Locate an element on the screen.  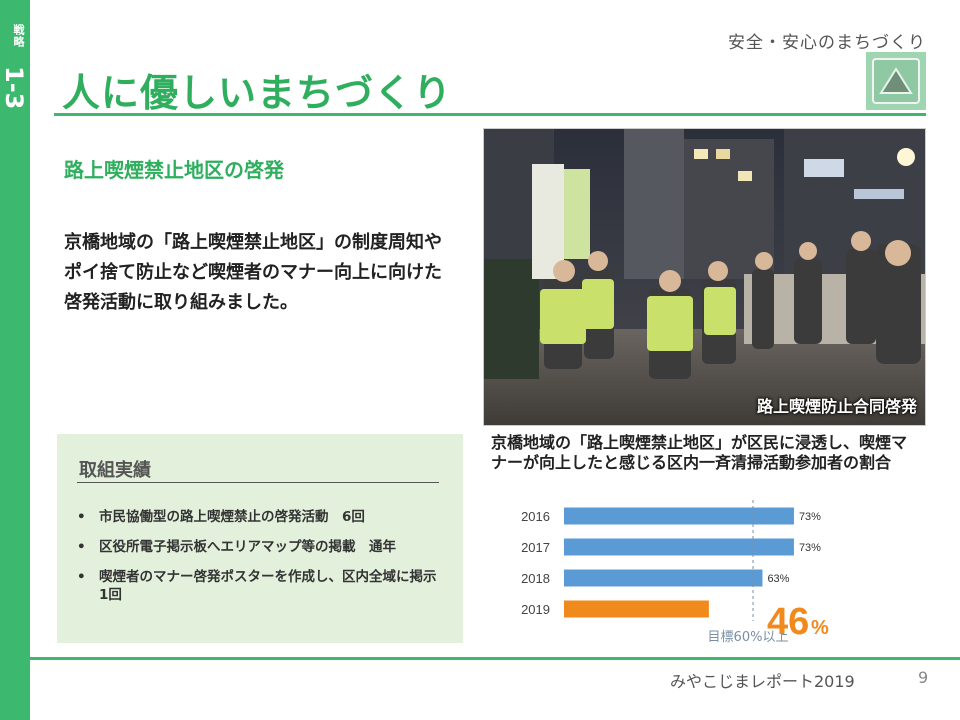
data-label: 63% is located at coordinates (778, 579).